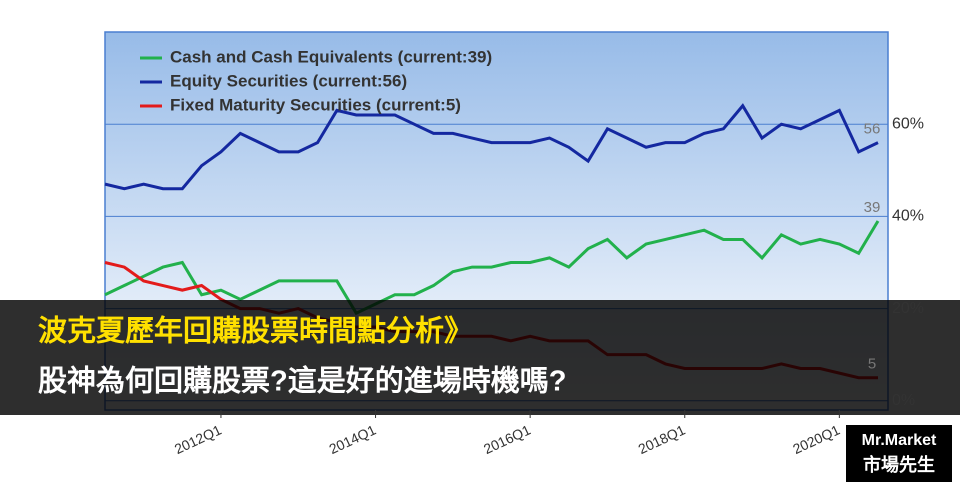 The image size is (960, 502). Describe the element at coordinates (662, 439) in the screenshot. I see `x-tick-label: 2018Q1` at that location.